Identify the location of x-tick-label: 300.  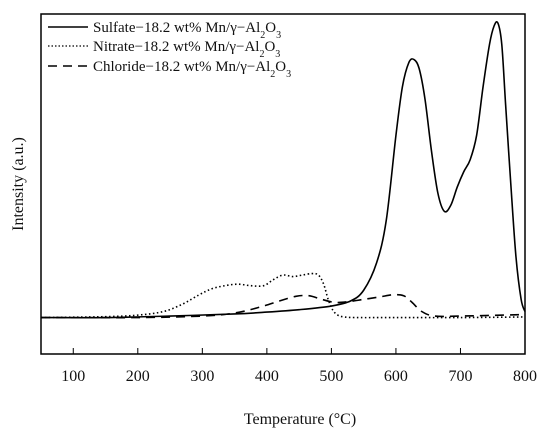
(202, 376).